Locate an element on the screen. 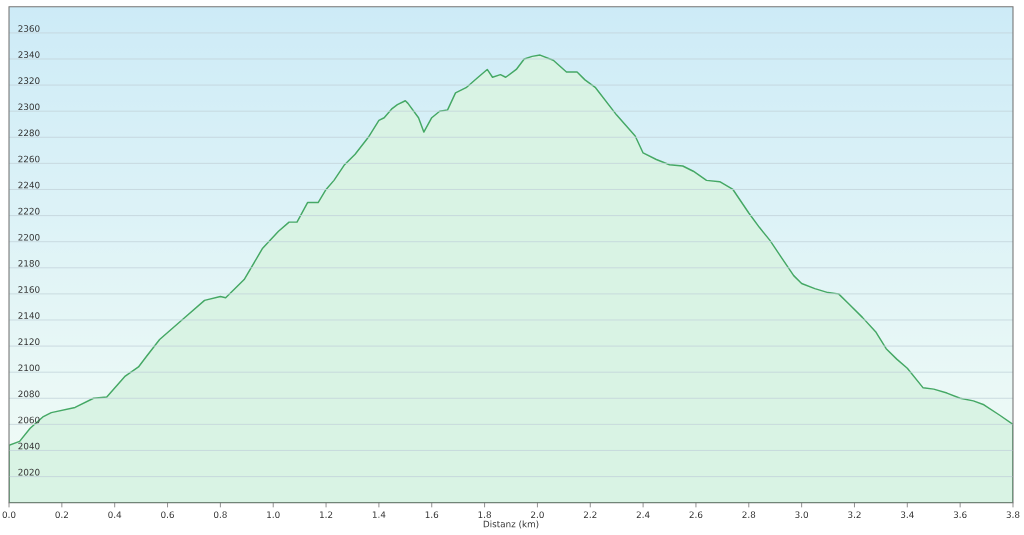  x-tick-label: 2.2 is located at coordinates (590, 514).